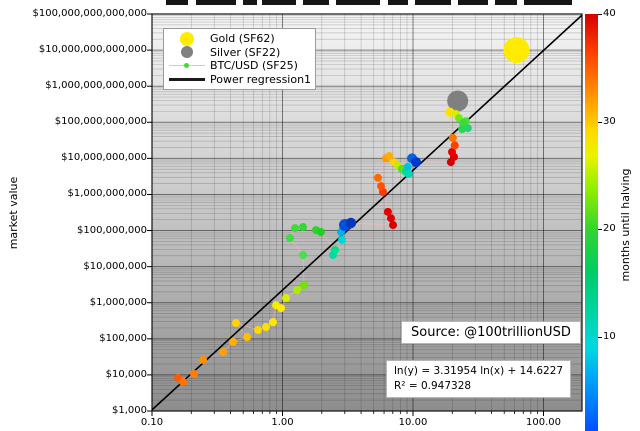  I want to click on regression-line-icon, so click(187, 79).